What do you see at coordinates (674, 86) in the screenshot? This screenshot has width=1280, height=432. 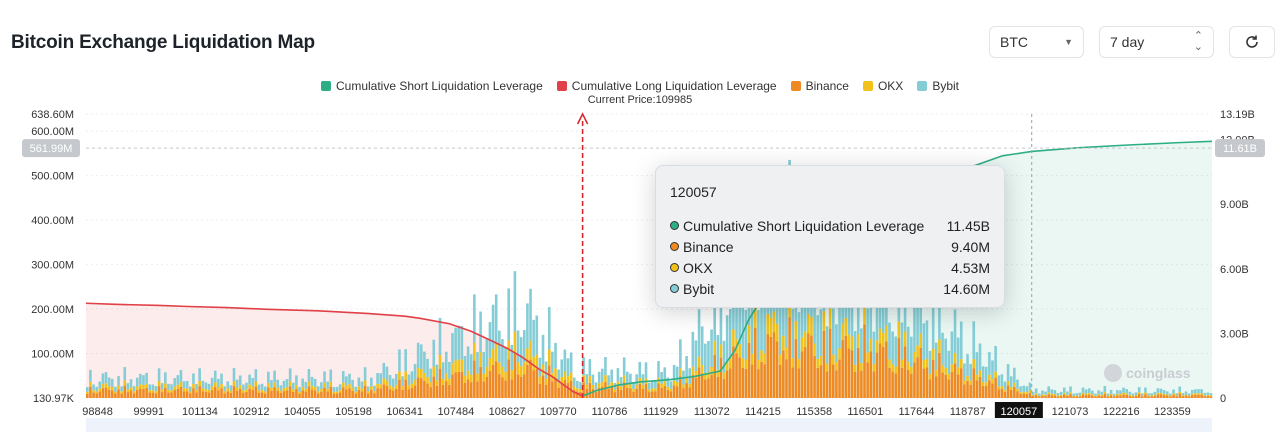 I see `legend-label: Cumulative Long Liquidation Leverage` at bounding box center [674, 86].